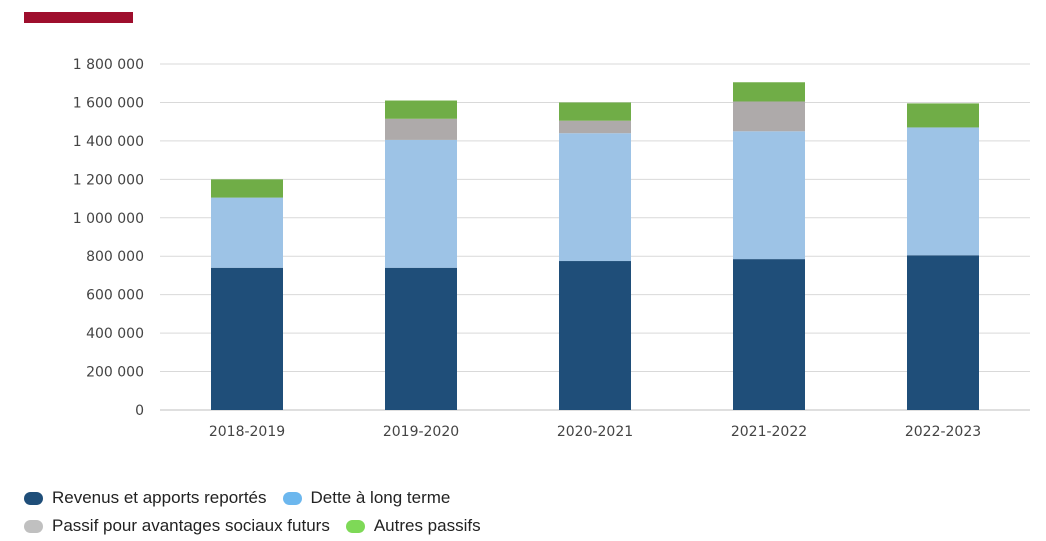  What do you see at coordinates (769, 432) in the screenshot?
I see `x-tick-label: 2021-2022` at bounding box center [769, 432].